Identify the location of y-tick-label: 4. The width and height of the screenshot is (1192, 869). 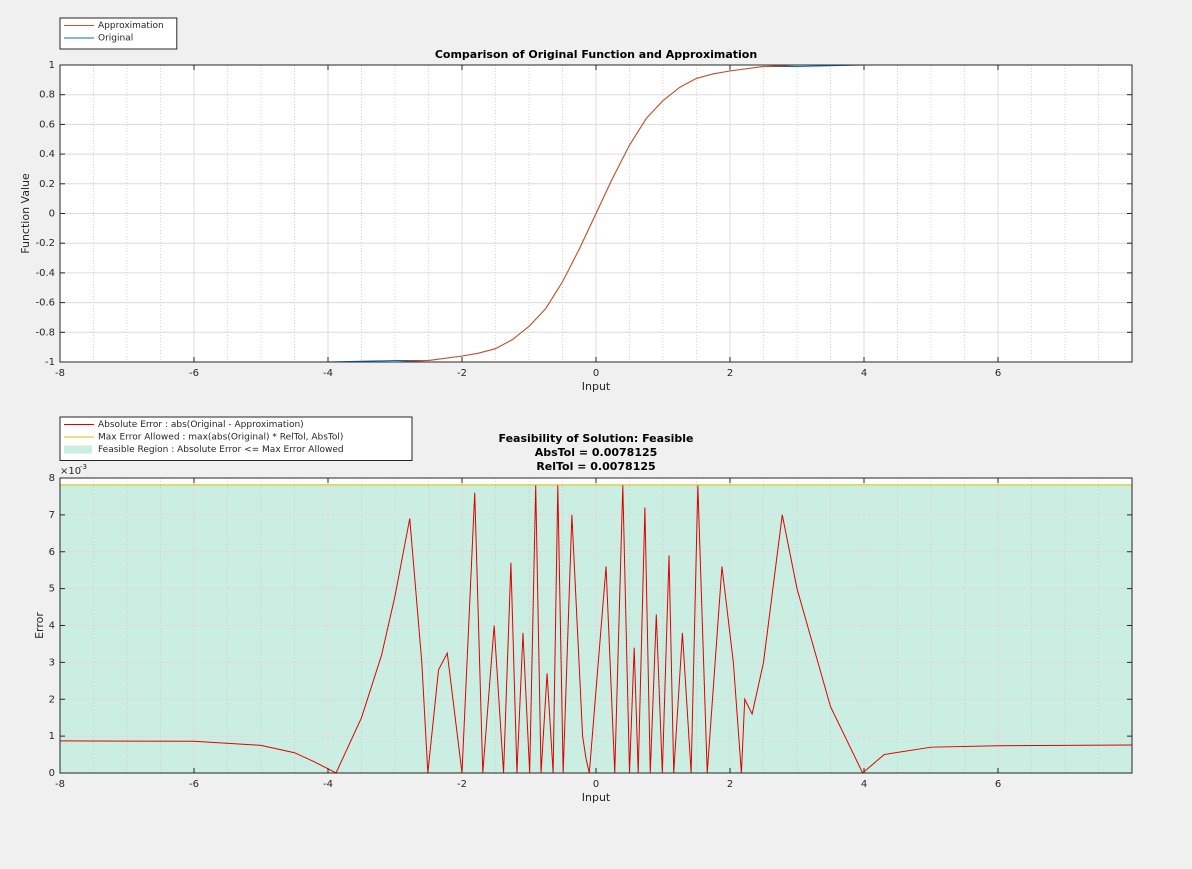
(52, 626).